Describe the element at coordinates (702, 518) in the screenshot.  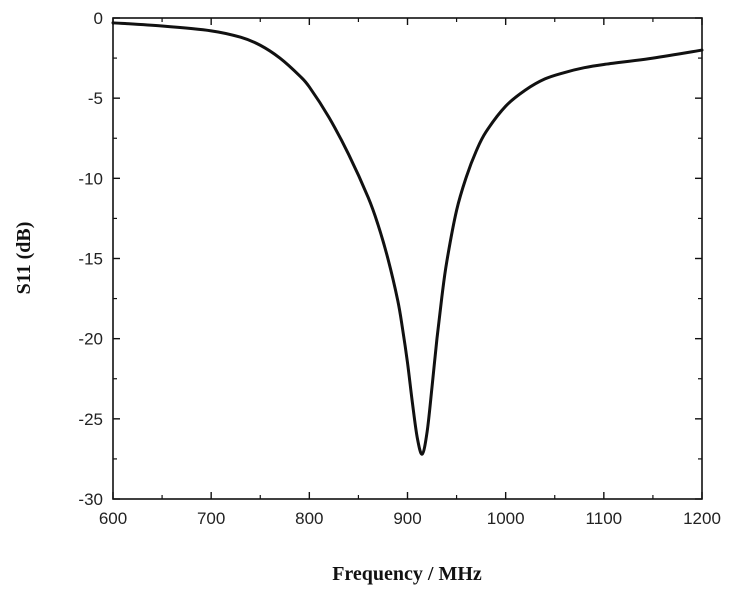
I see `x-tick-label: 1200` at that location.